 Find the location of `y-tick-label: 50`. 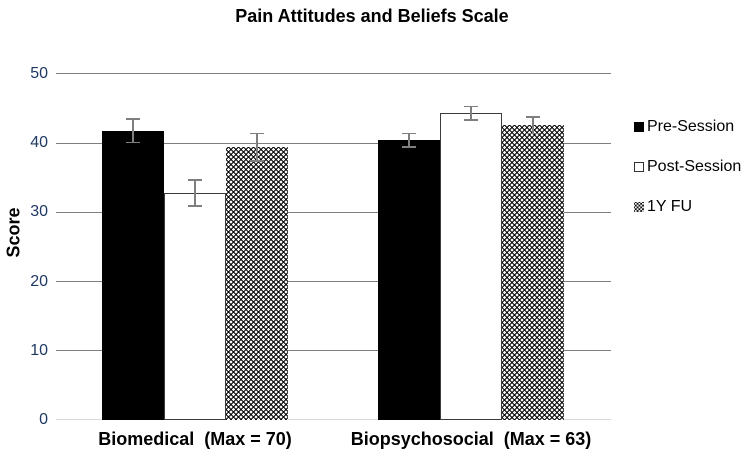

y-tick-label: 50 is located at coordinates (39, 73).